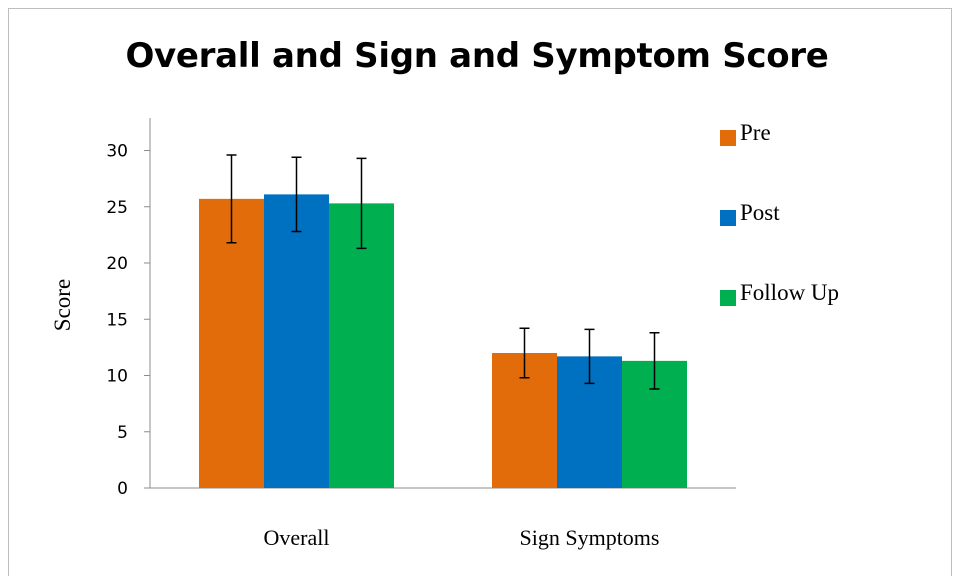 Image resolution: width=954 pixels, height=578 pixels. What do you see at coordinates (122, 433) in the screenshot?
I see `y-tick-label: 5` at bounding box center [122, 433].